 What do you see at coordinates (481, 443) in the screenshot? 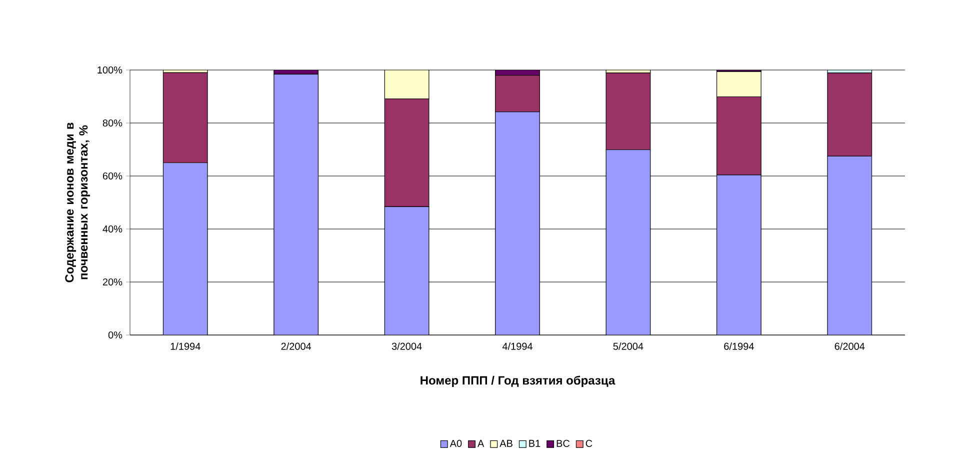
I see `legend-label: A` at bounding box center [481, 443].